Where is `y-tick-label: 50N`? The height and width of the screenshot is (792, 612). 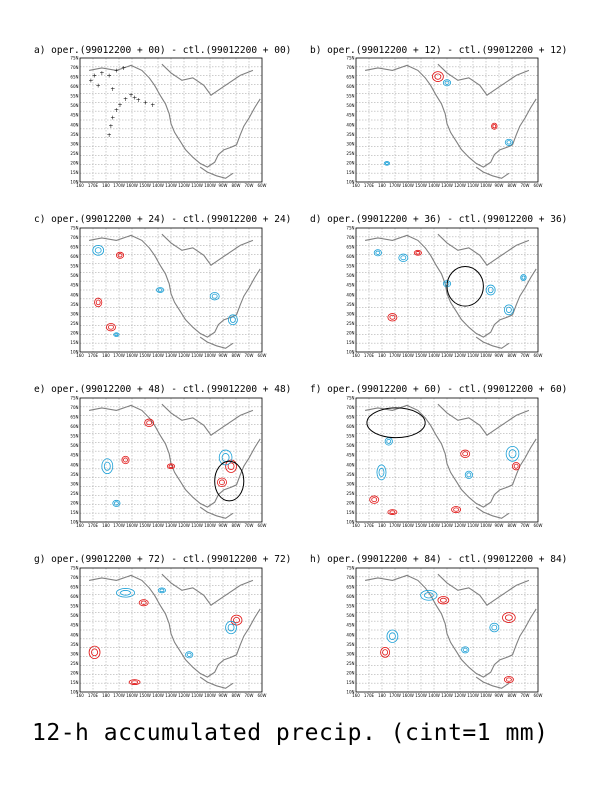
y-tick-label: 50N is located at coordinates (350, 615).